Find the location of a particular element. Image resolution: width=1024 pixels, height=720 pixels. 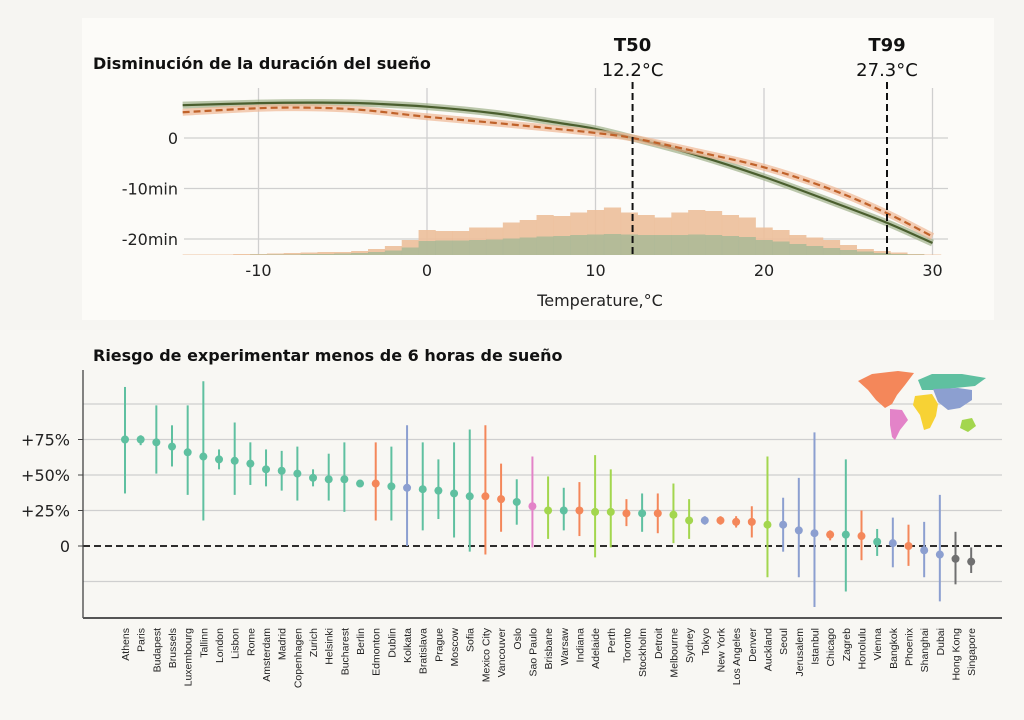

threshold-label: T50 is located at coordinates (632, 45).